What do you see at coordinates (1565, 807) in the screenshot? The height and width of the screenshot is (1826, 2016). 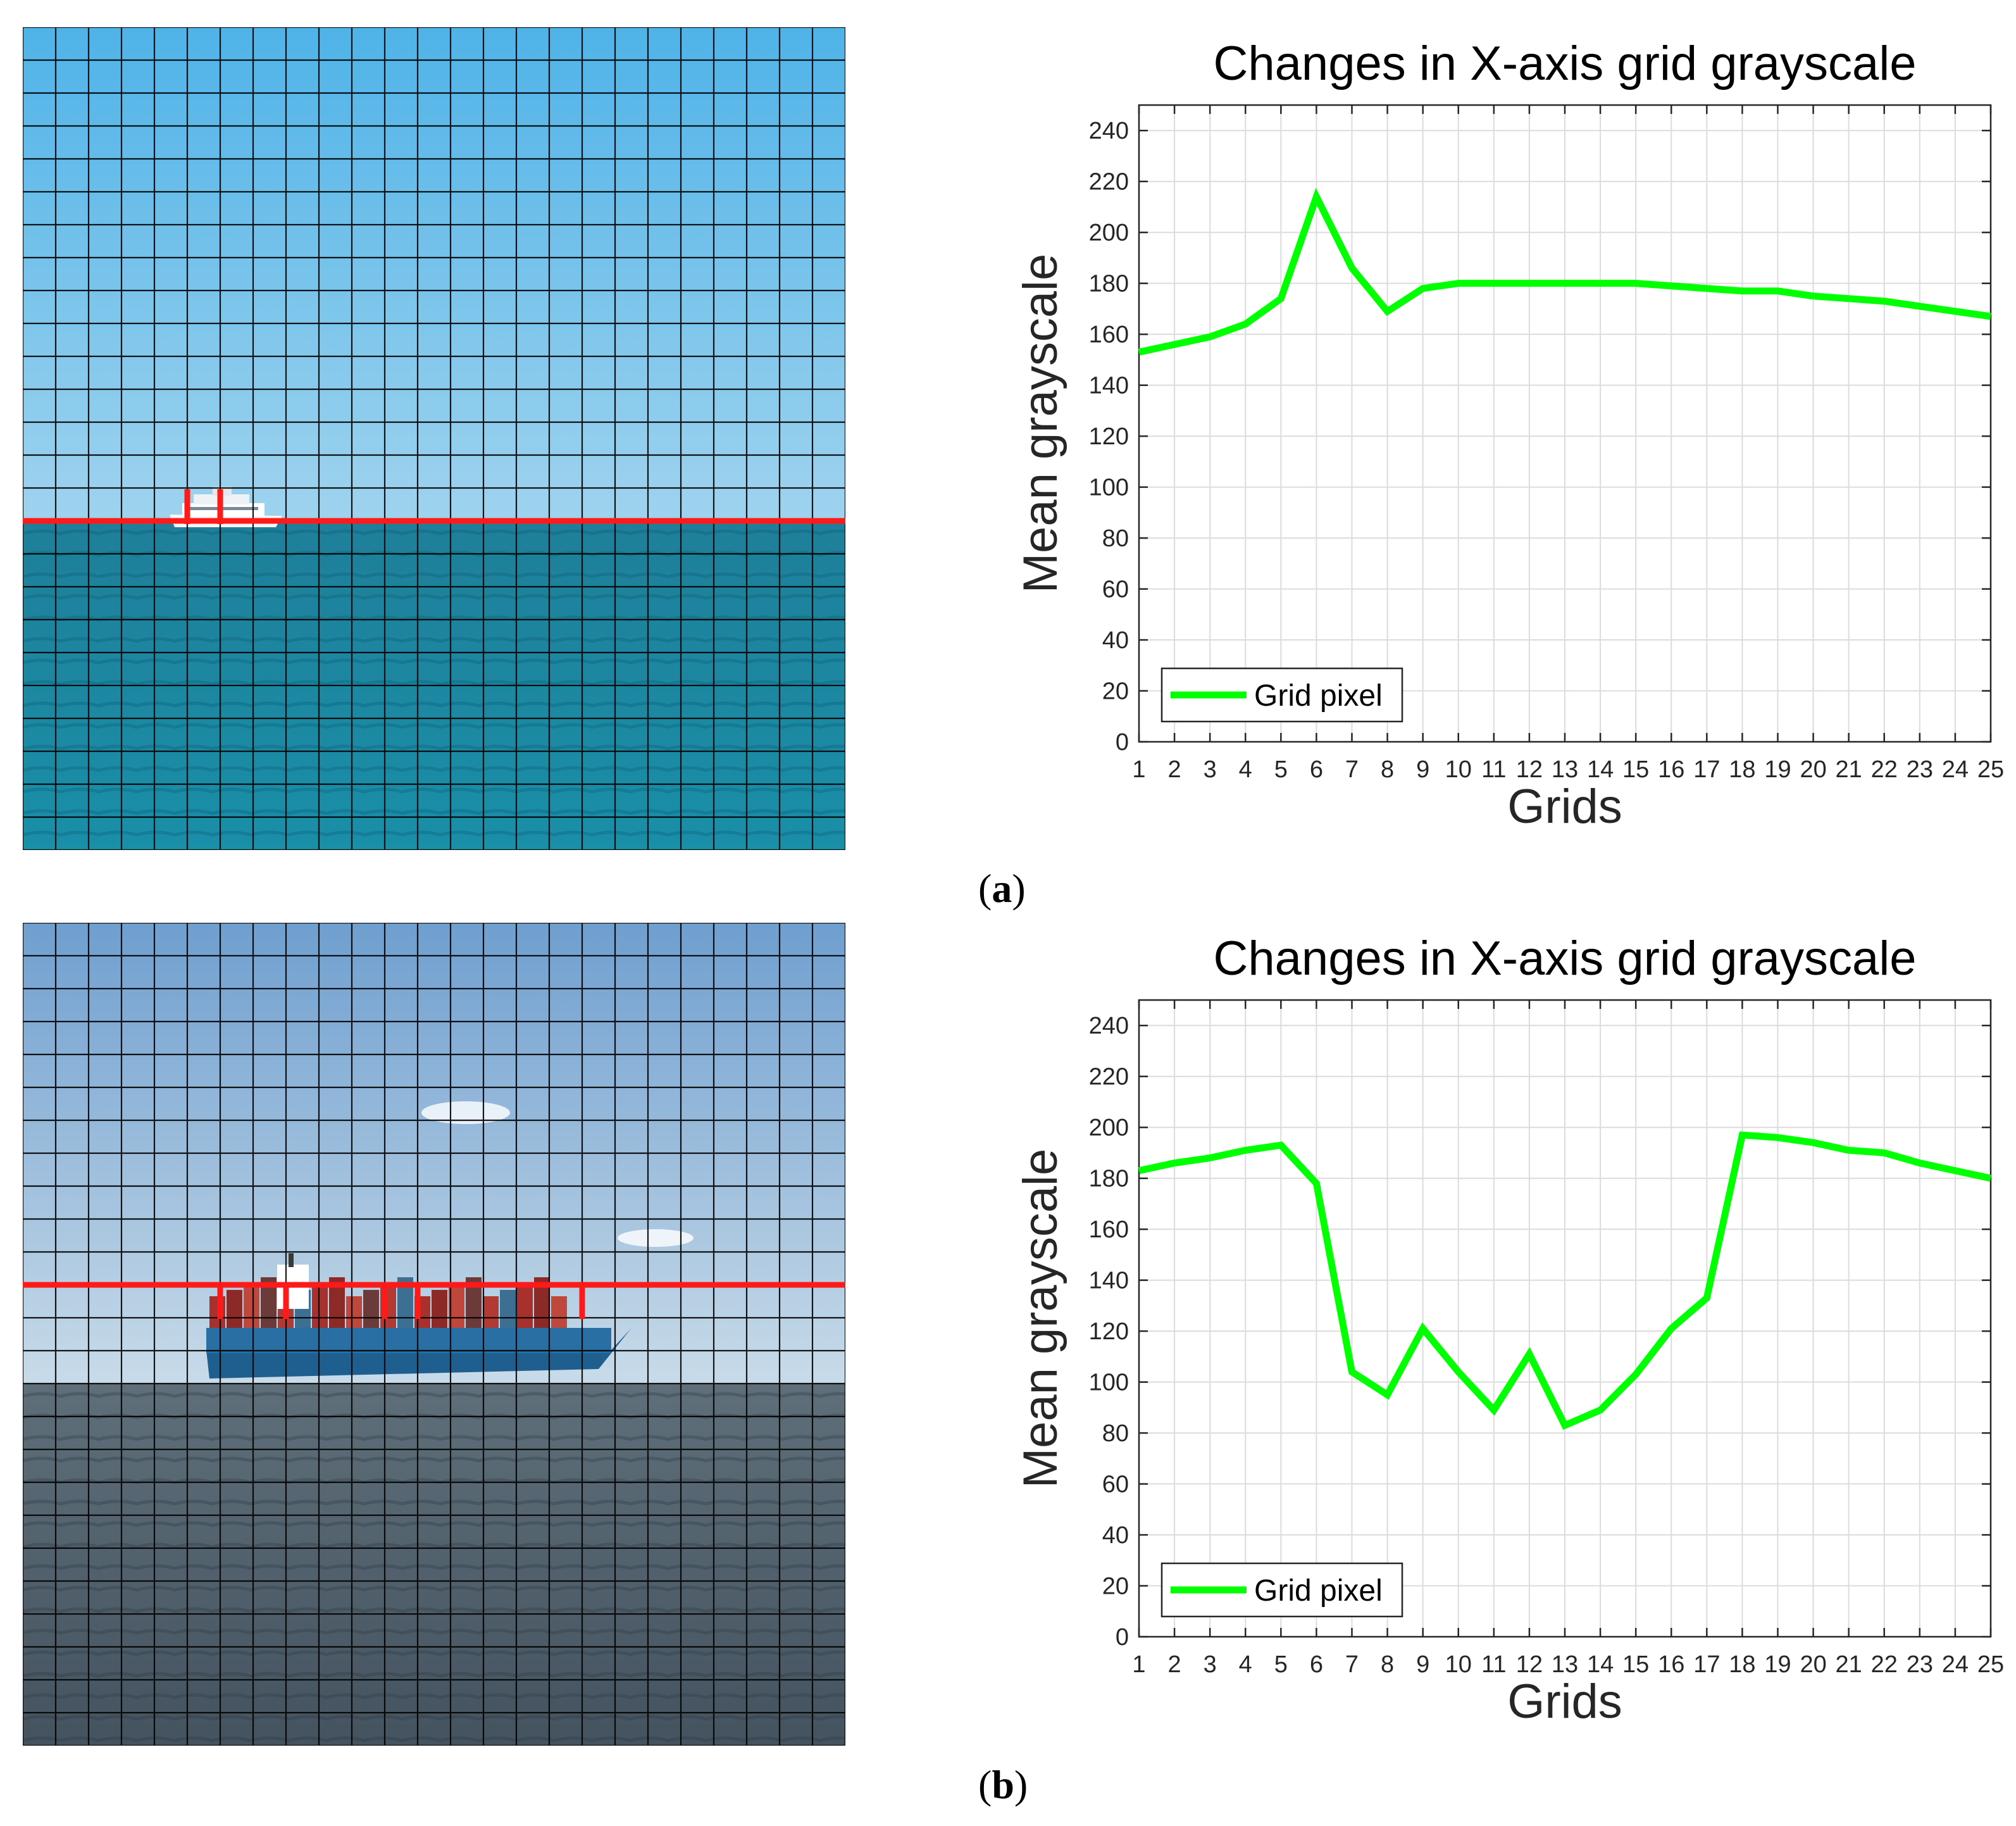 I see `x-axis-label: Grids` at bounding box center [1565, 807].